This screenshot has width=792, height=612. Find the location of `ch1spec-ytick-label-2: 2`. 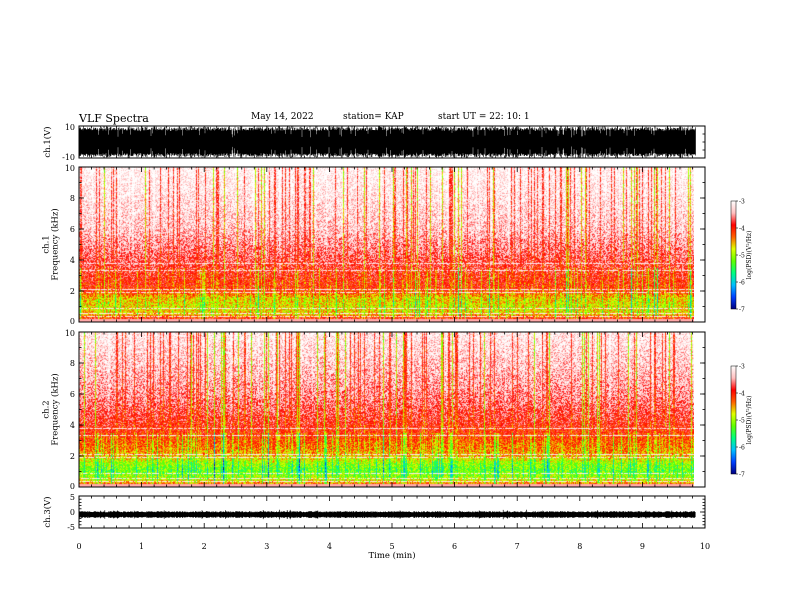

ch1spec-ytick-label-2: 2 is located at coordinates (72, 291).